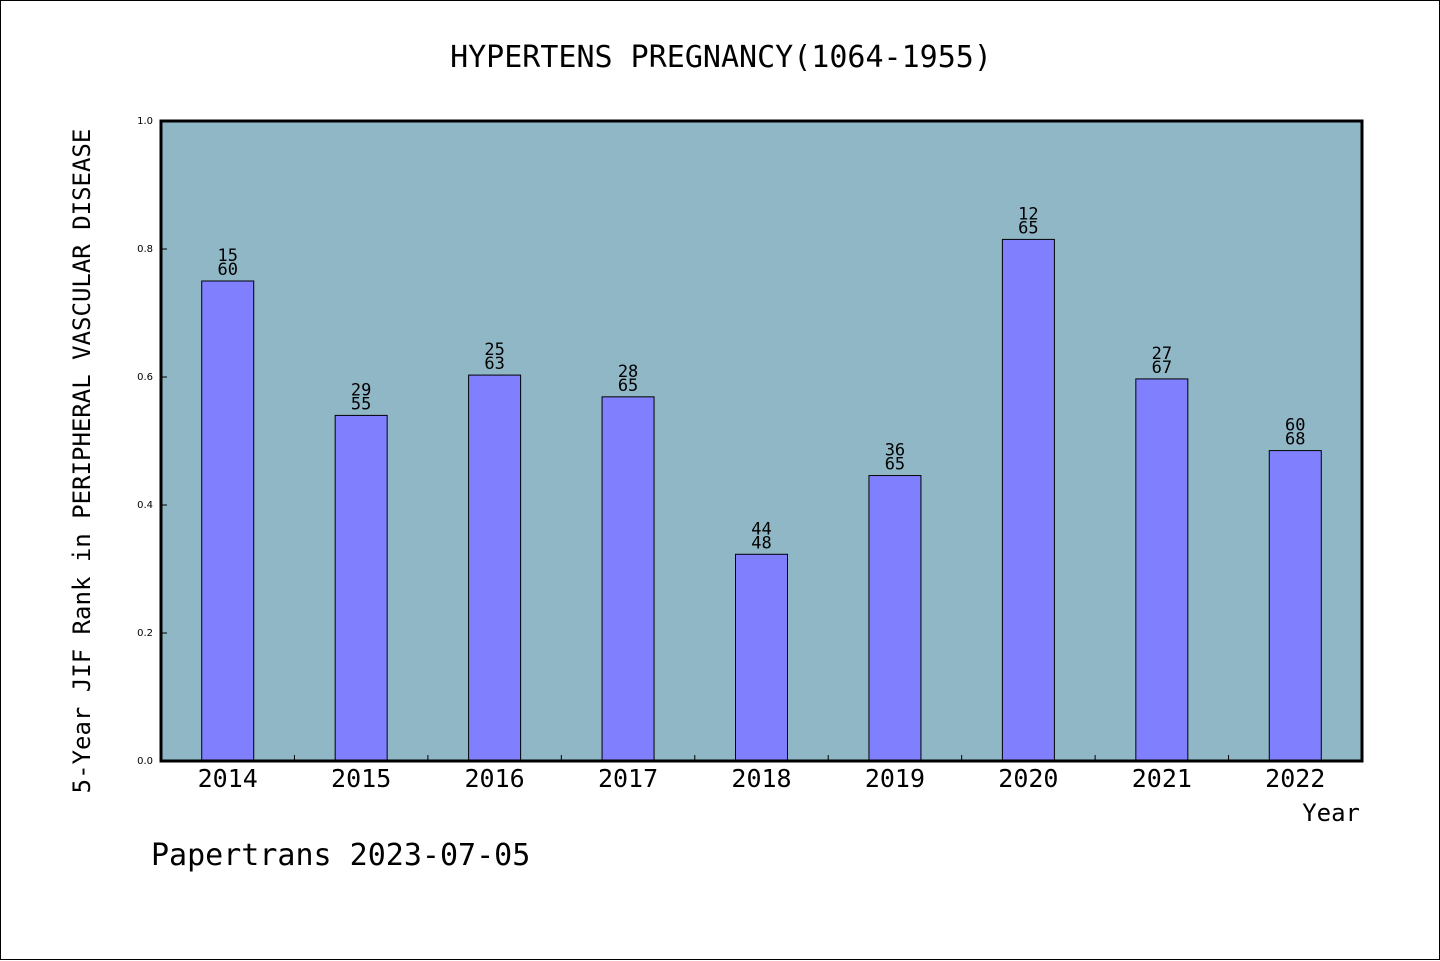 Image resolution: width=1440 pixels, height=961 pixels. I want to click on bar-2019, so click(895, 618).